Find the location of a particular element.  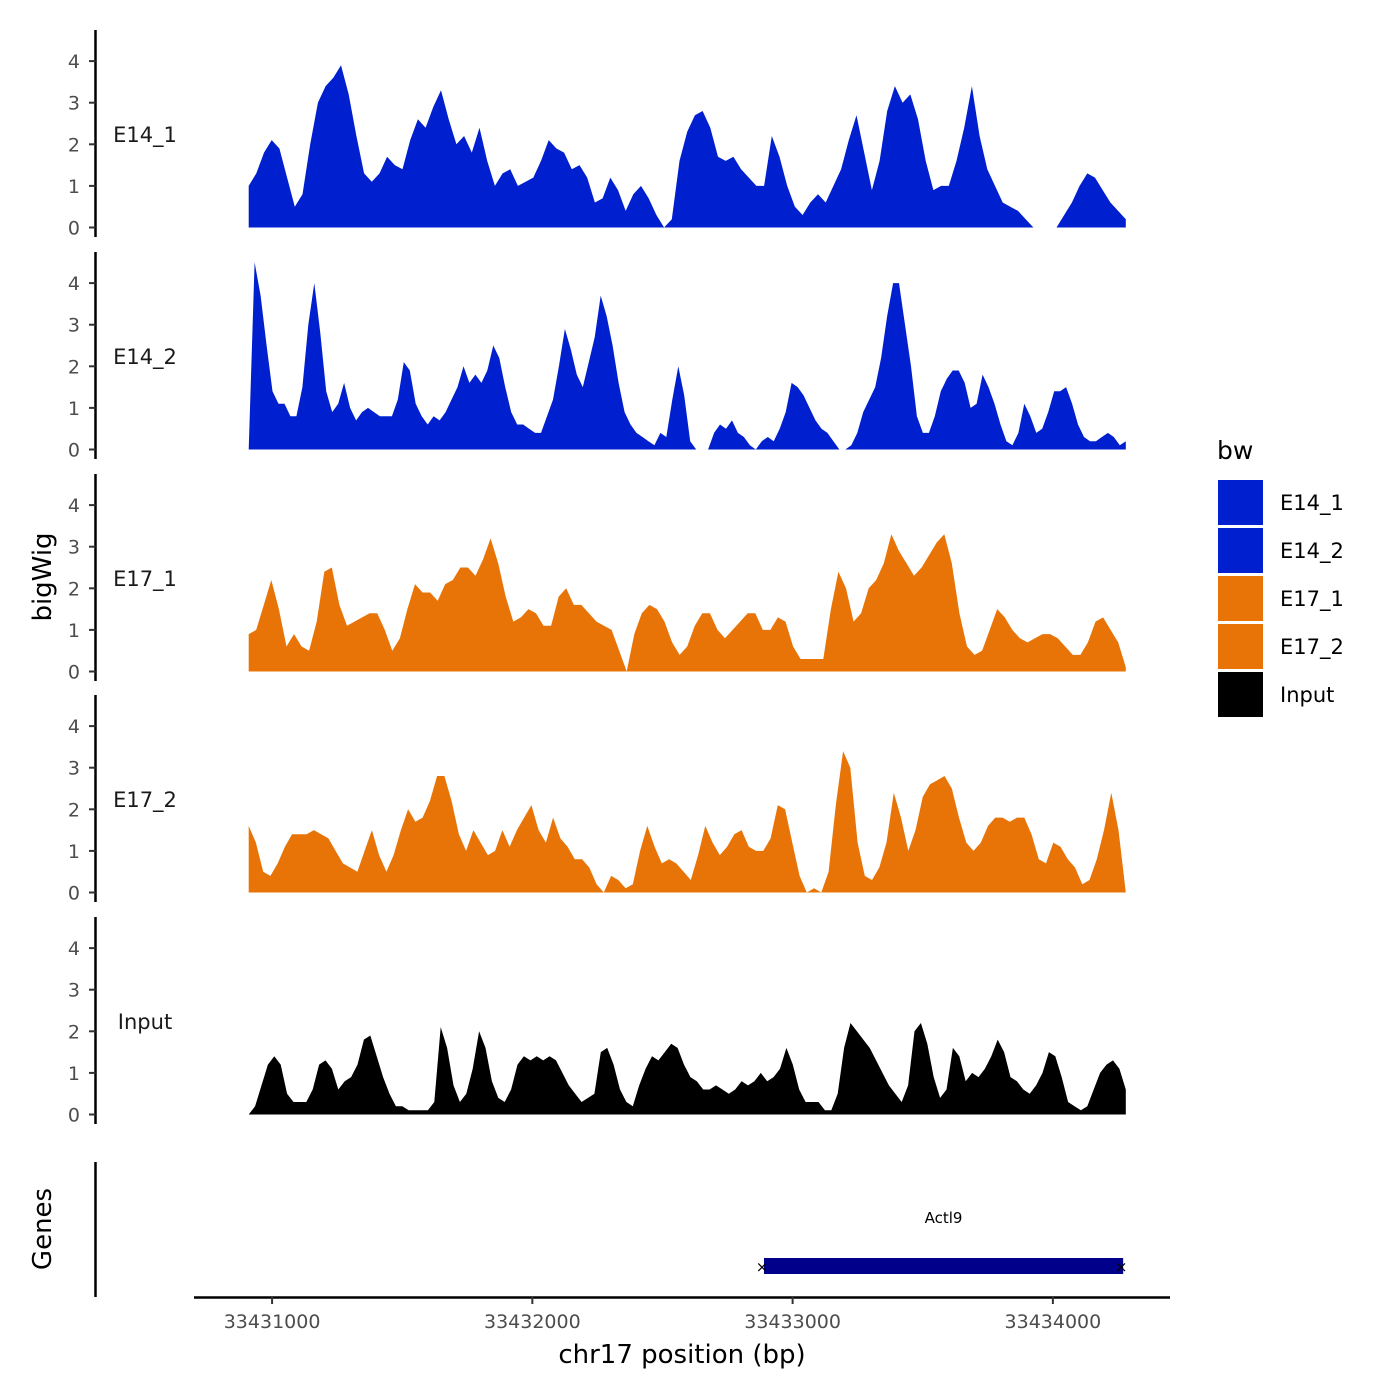

track-e17-1: 0 1 2 3 4 E17_1 is located at coordinates (597, 579).